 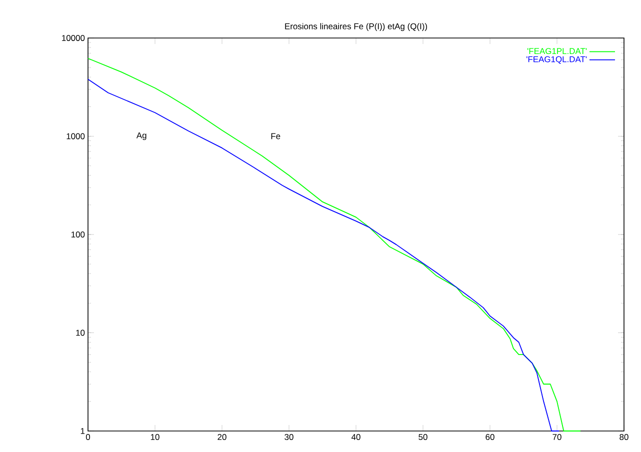 What do you see at coordinates (82, 431) in the screenshot?
I see `y-tick-label: 1` at bounding box center [82, 431].